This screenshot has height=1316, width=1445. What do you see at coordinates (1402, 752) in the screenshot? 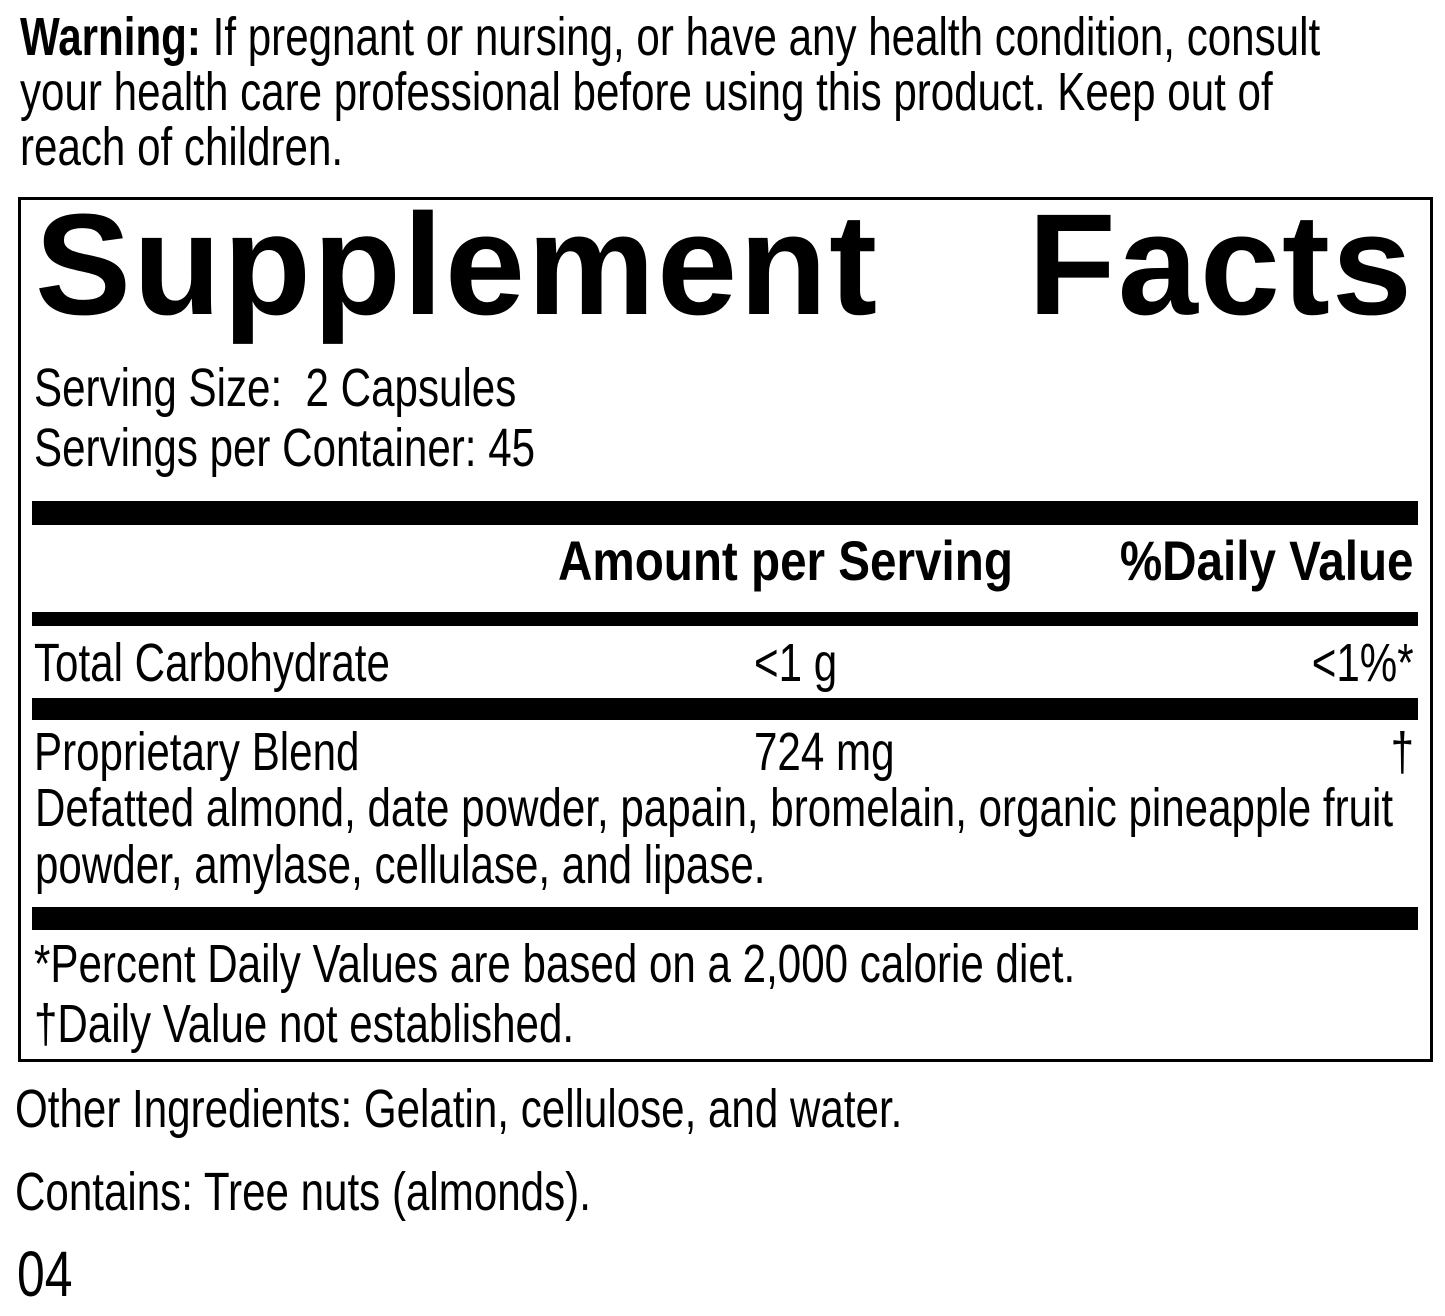
I see `nutrient-dv: †` at bounding box center [1402, 752].